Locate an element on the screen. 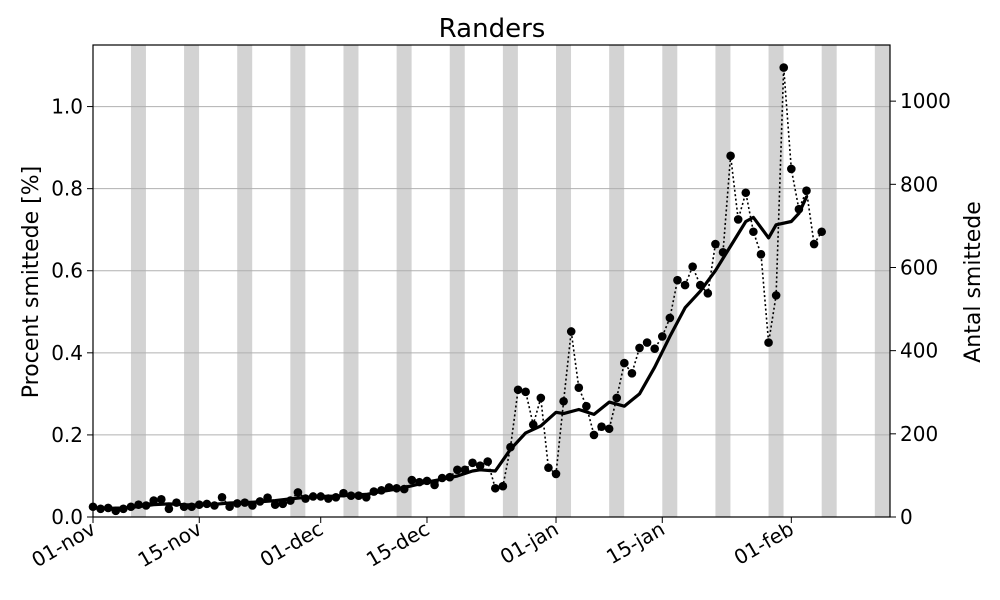 This screenshot has width=1000, height=600. y-tick-label-right: 400 is located at coordinates (919, 351).